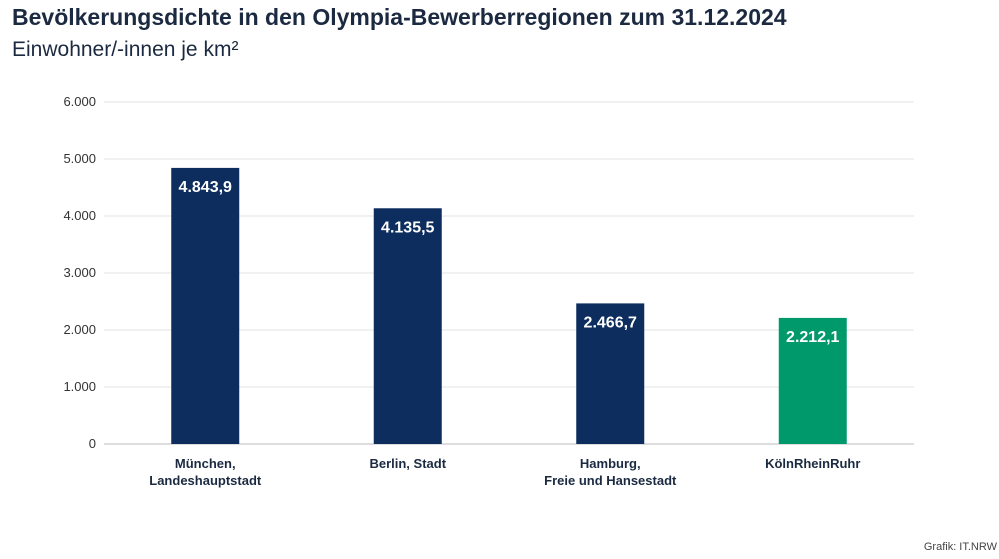 This screenshot has width=999, height=559. Describe the element at coordinates (610, 463) in the screenshot. I see `x-tick-label: Hamburg,` at that location.